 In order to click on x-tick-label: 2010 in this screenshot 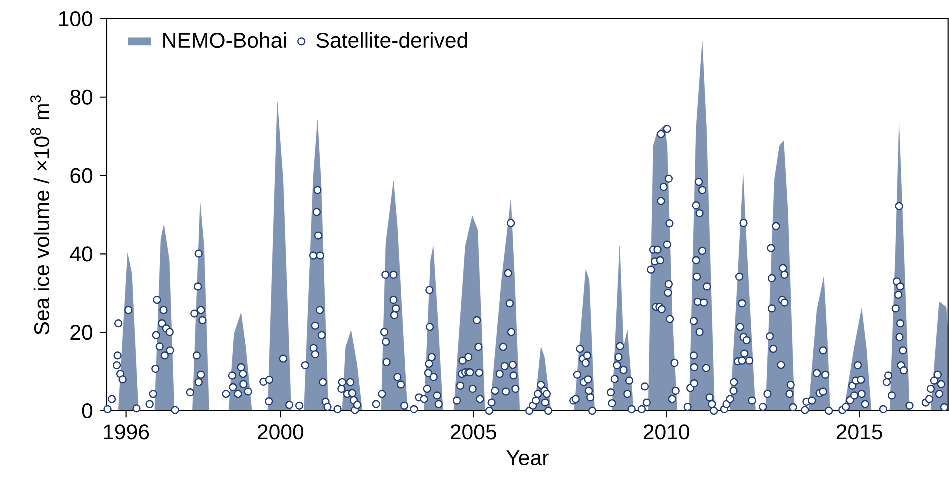, I will do `click(667, 432)`.